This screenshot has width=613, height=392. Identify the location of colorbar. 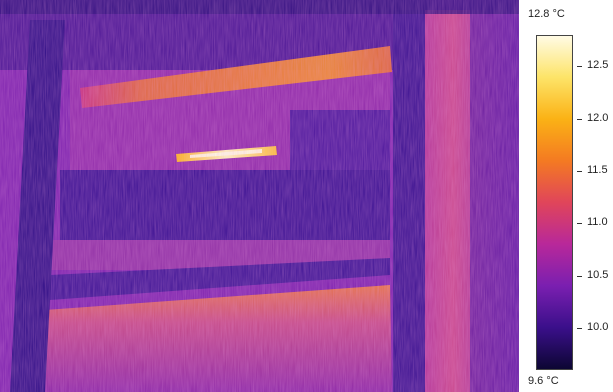
(554, 202).